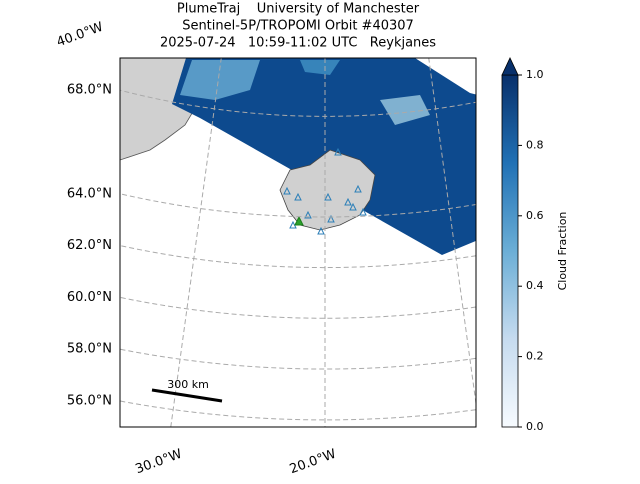 This screenshot has height=484, width=640. I want to click on lat-label: 56.0°N, so click(89, 401).